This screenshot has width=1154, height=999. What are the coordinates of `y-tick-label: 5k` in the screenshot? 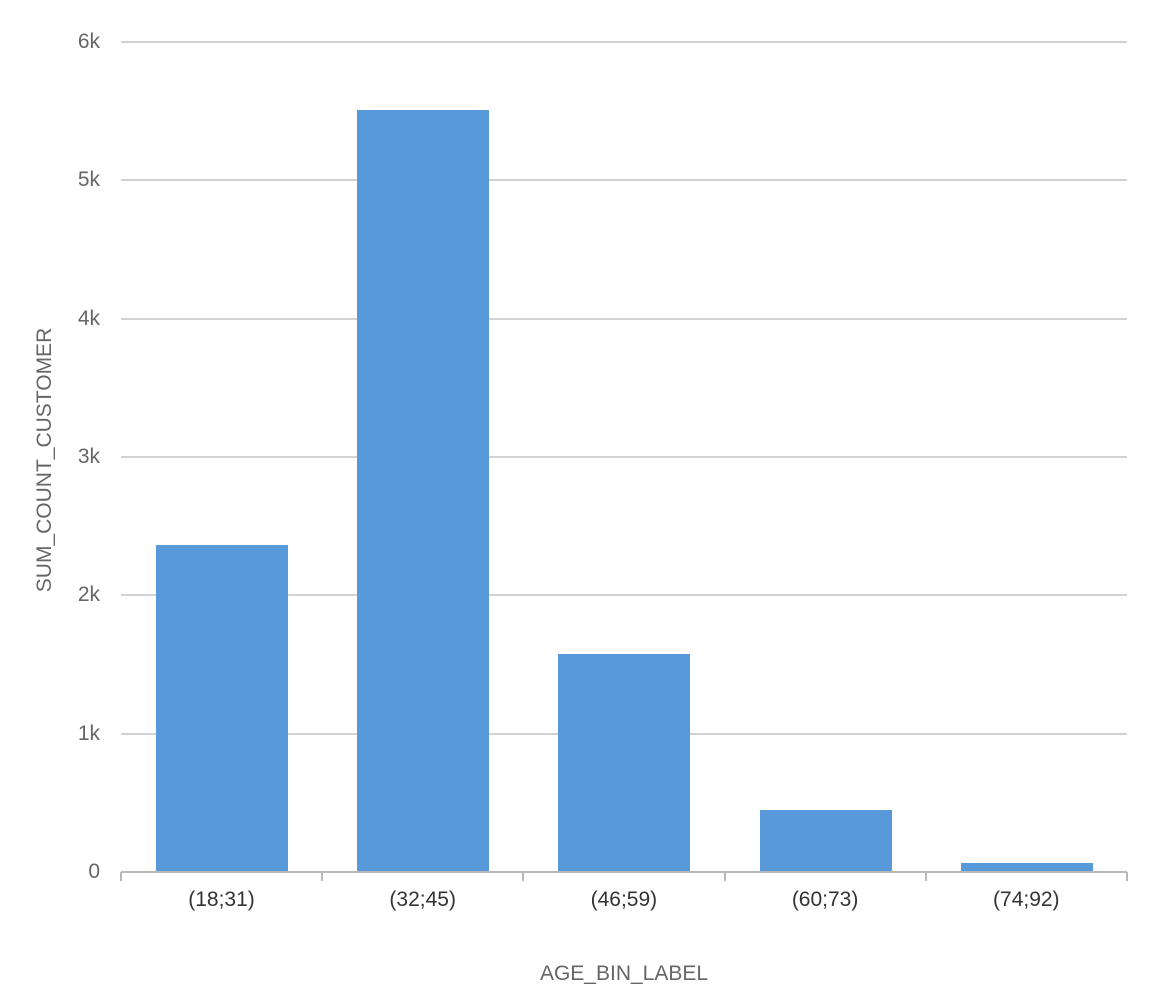 It's located at (88, 180).